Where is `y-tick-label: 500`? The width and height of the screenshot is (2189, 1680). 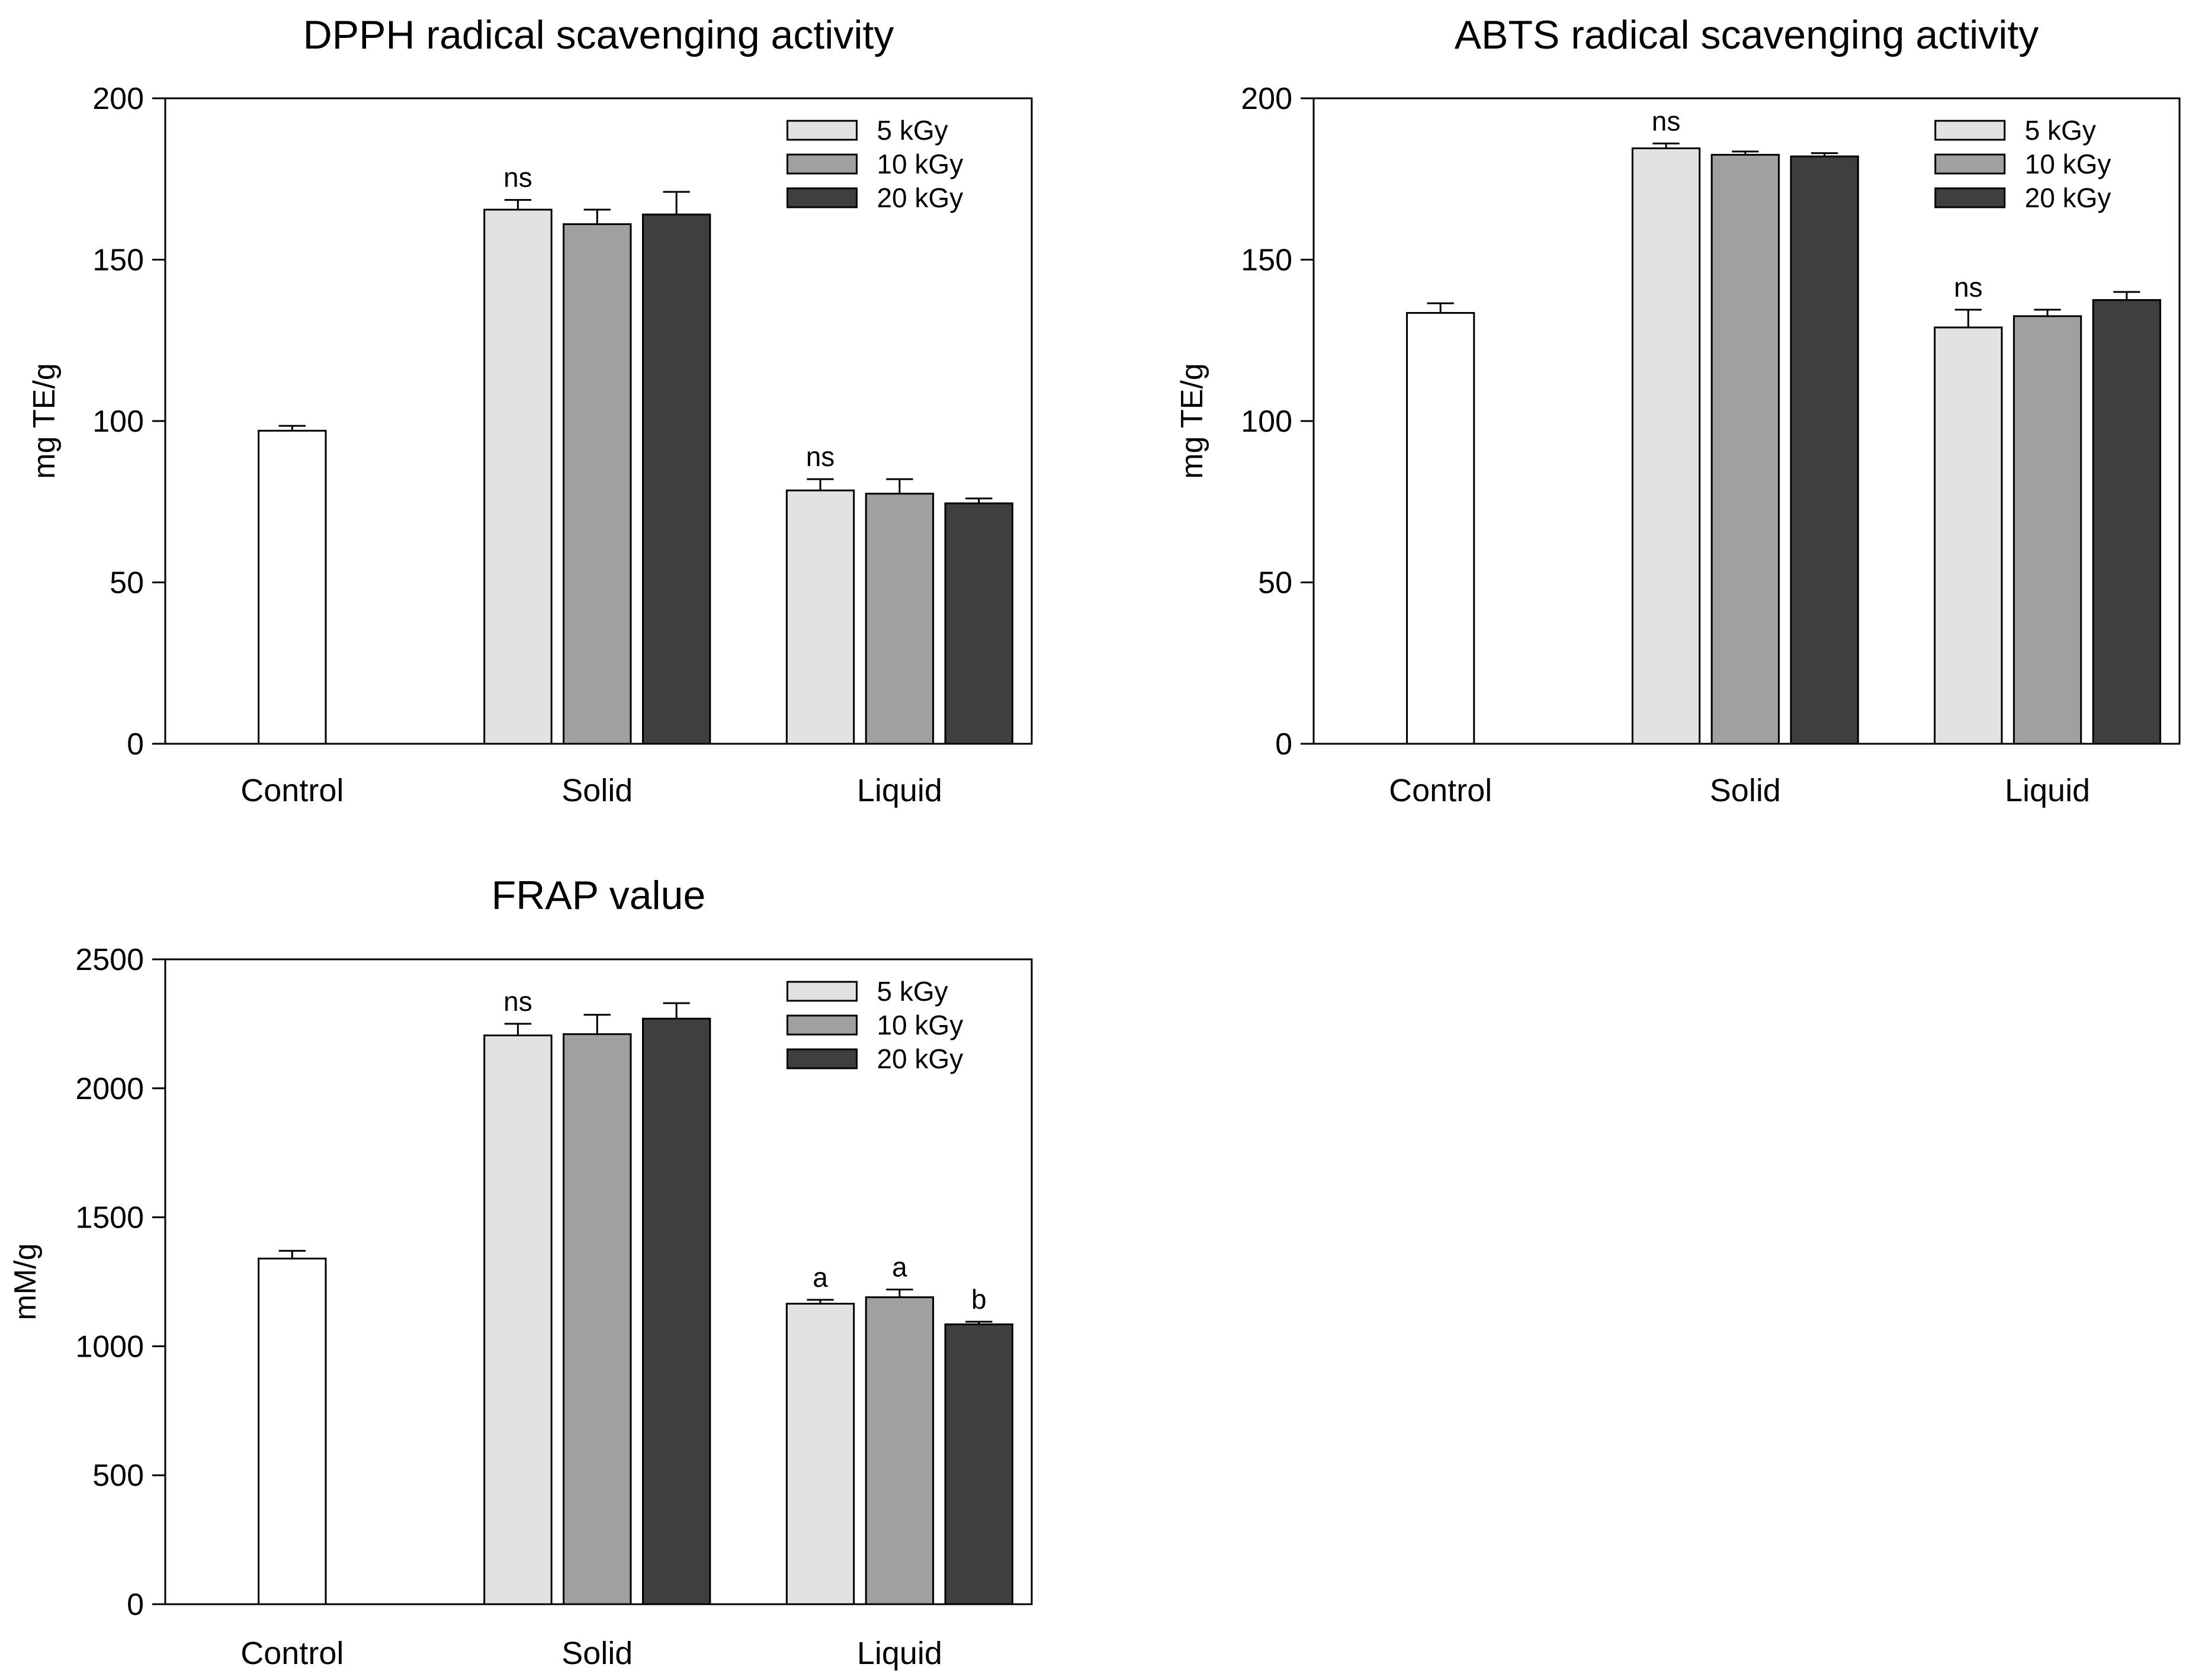
y-tick-label: 500 is located at coordinates (118, 1476).